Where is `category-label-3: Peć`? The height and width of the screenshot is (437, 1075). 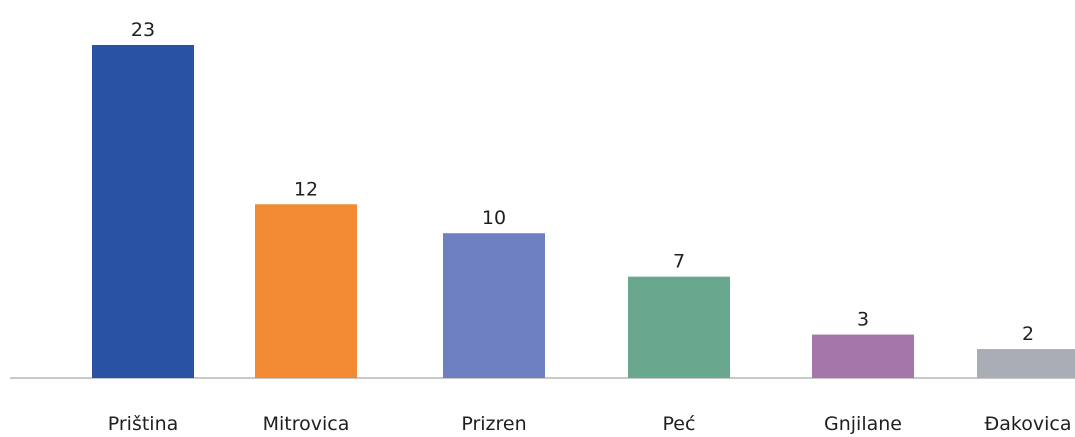
category-label-3: Peć is located at coordinates (679, 424).